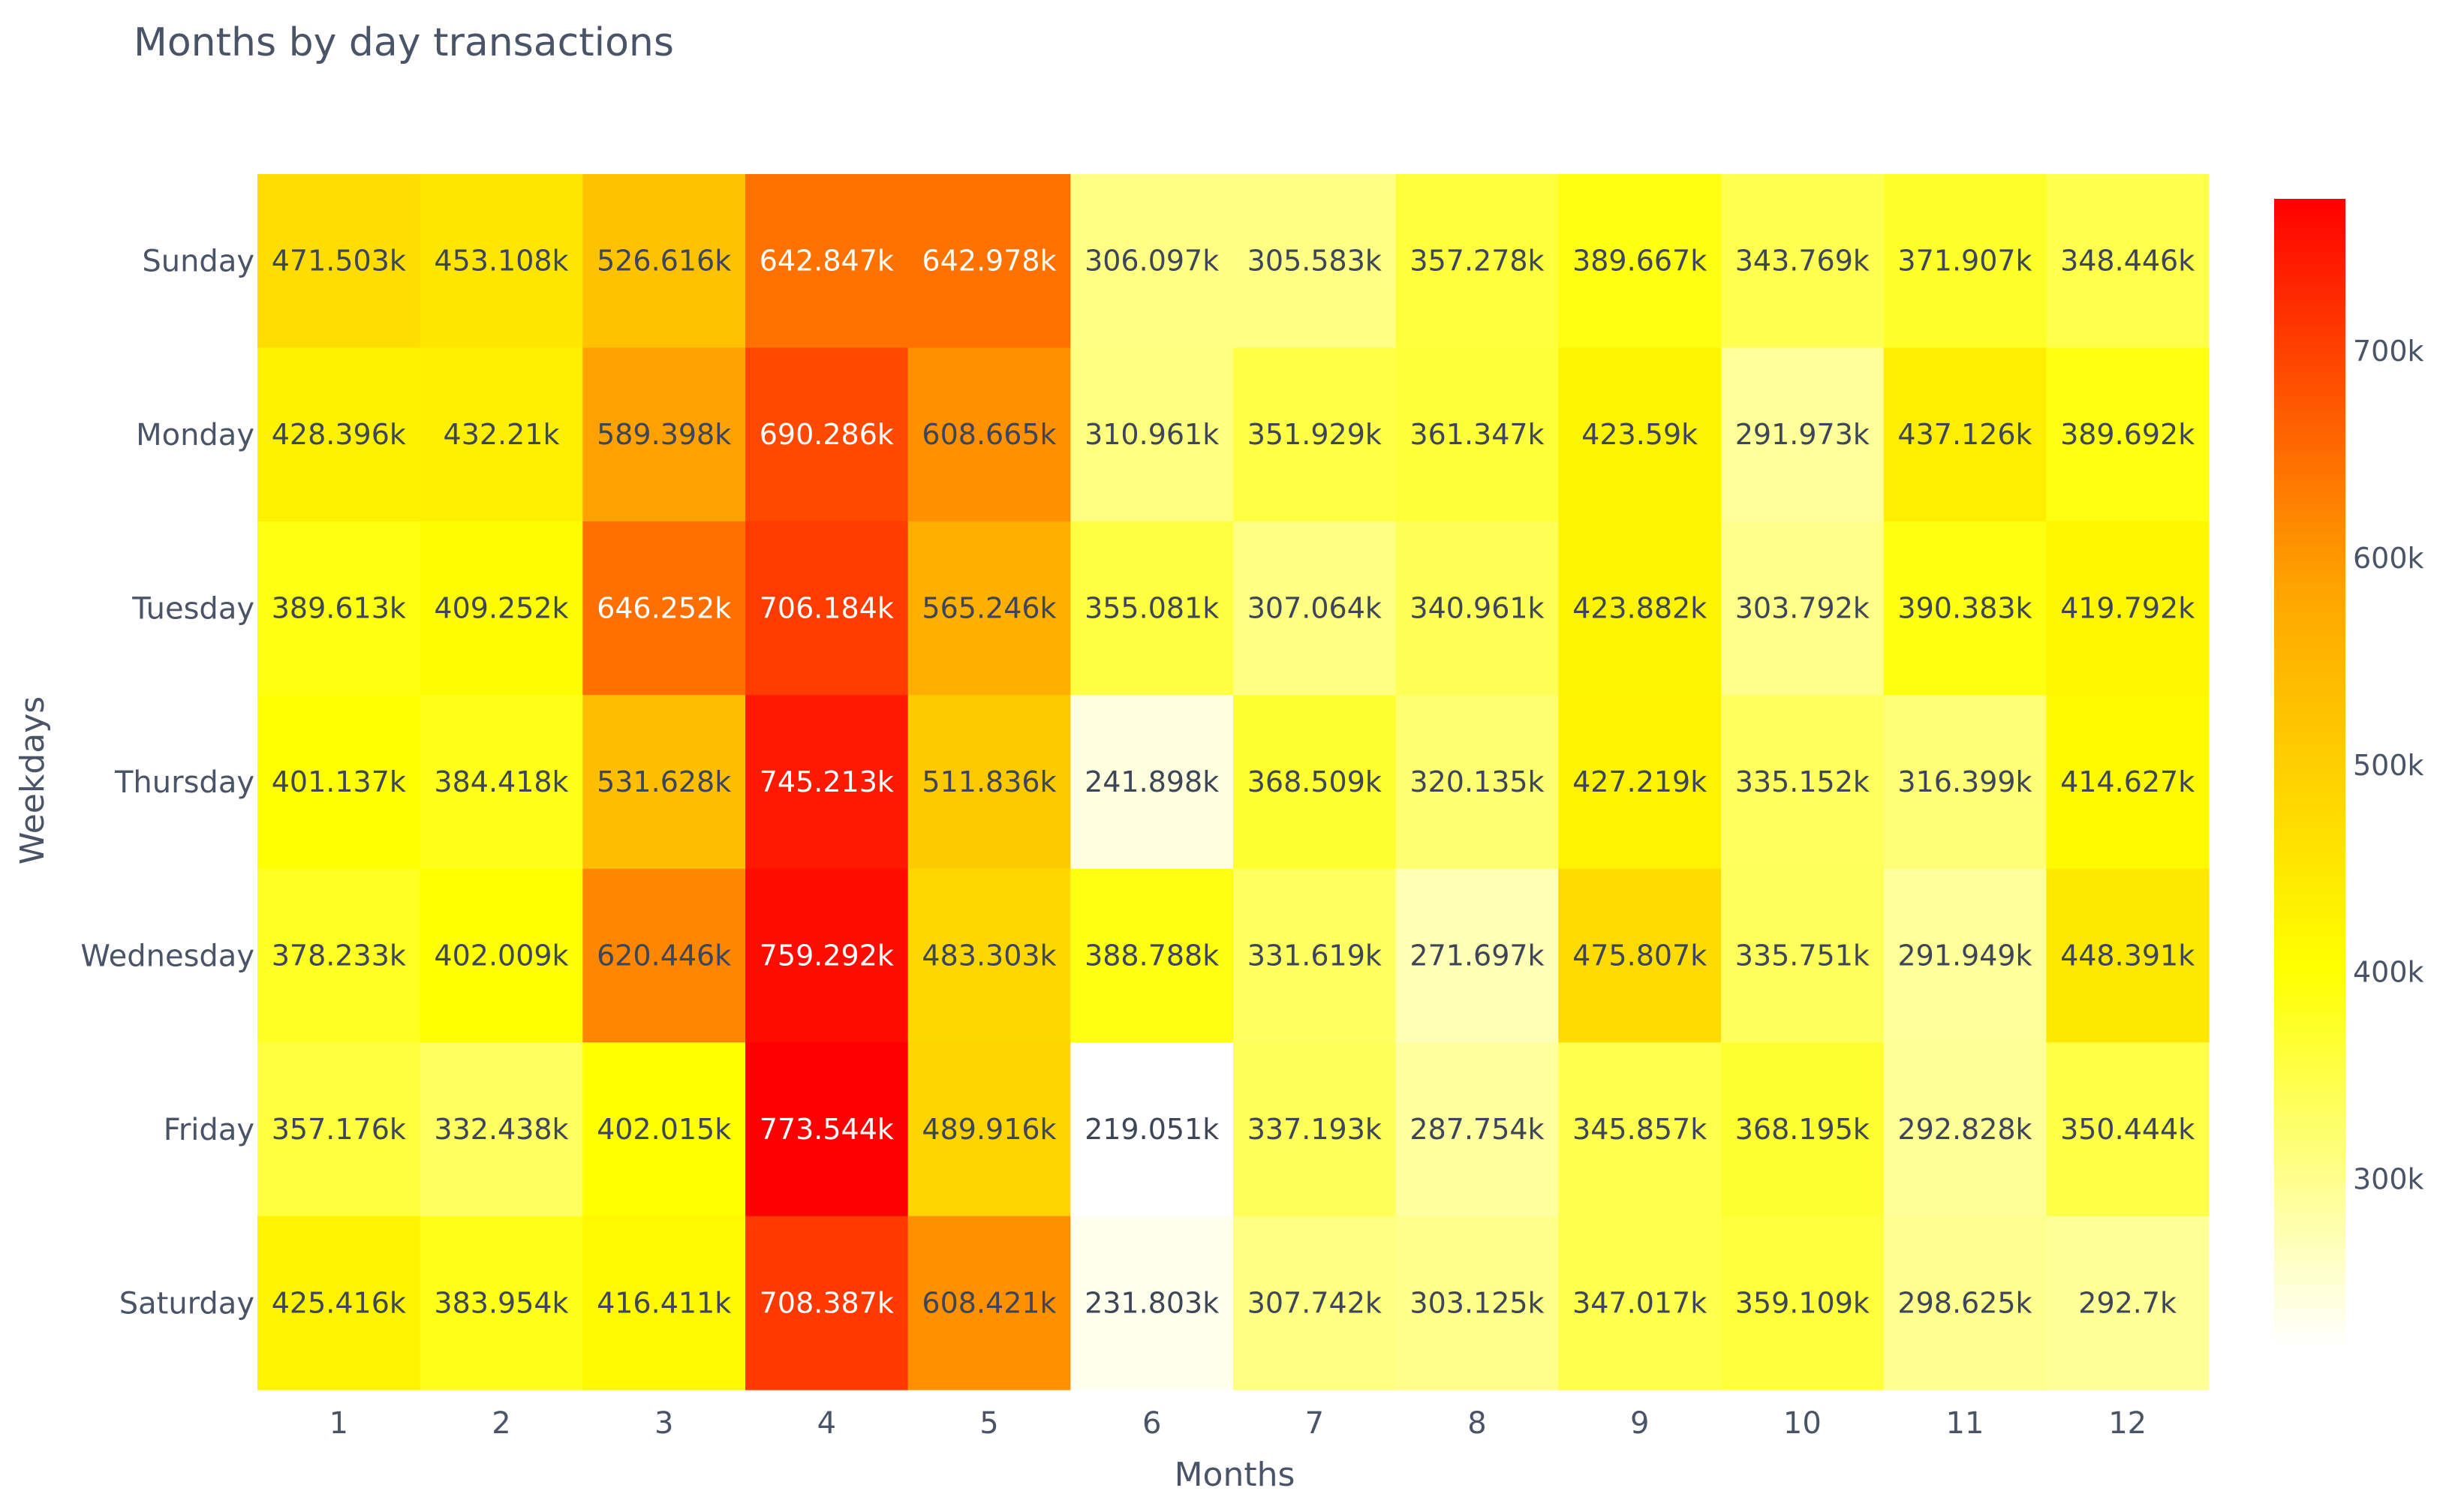  I want to click on cell-value-label: 437.126k, so click(1964, 434).